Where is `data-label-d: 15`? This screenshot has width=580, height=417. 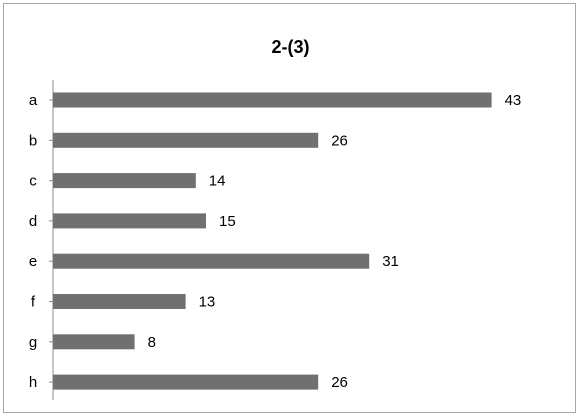
data-label-d: 15 is located at coordinates (227, 221).